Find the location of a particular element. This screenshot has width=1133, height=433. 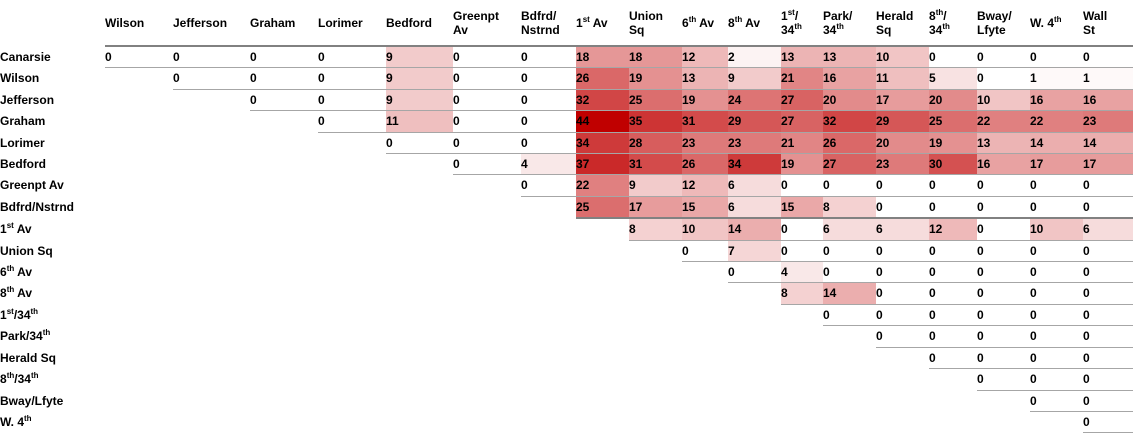

matrix-cell: 31 is located at coordinates (655, 164).